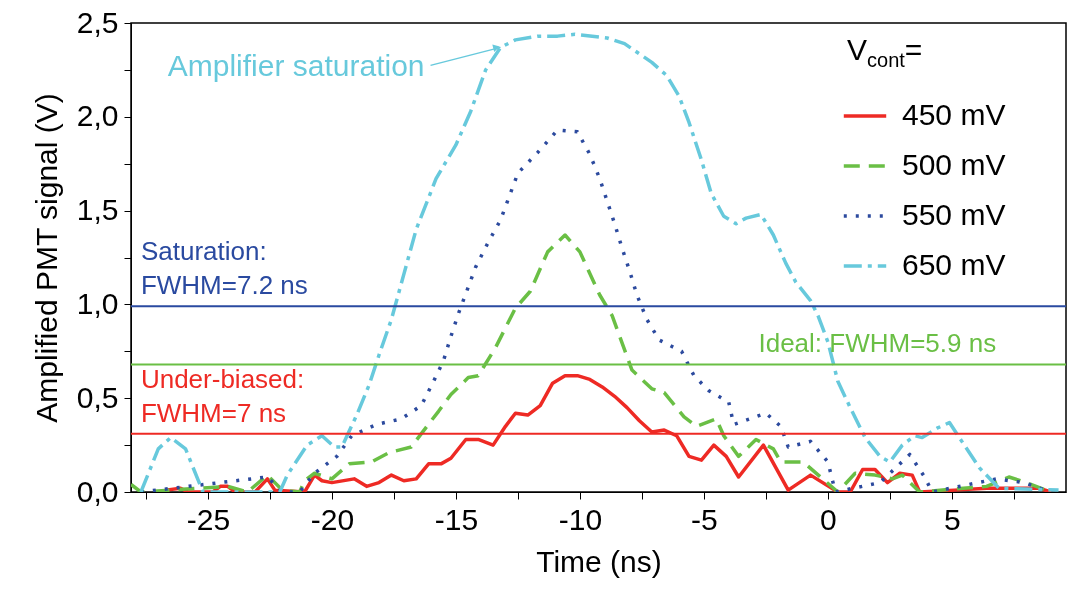 The height and width of the screenshot is (596, 1067). I want to click on x-tick-label: -10, so click(580, 519).